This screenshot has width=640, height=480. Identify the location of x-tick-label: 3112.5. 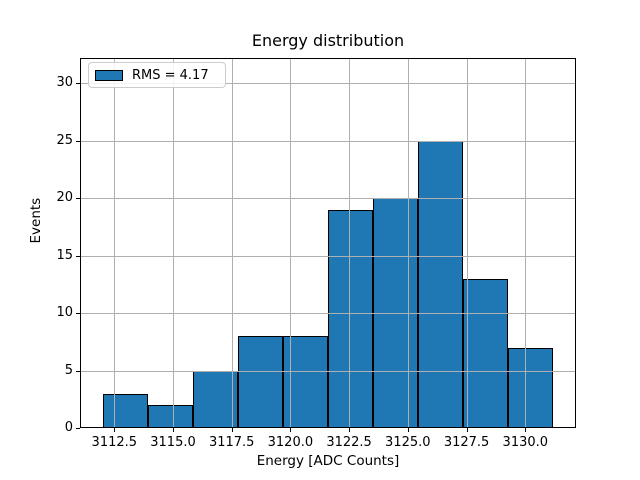
(114, 442).